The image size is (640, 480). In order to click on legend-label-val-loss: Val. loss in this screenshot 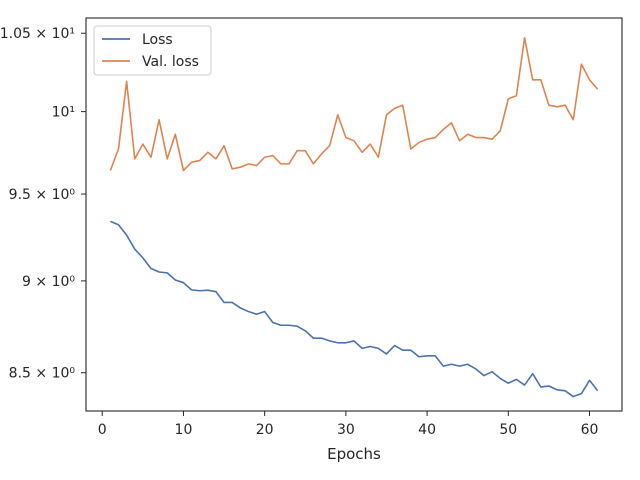, I will do `click(170, 62)`.